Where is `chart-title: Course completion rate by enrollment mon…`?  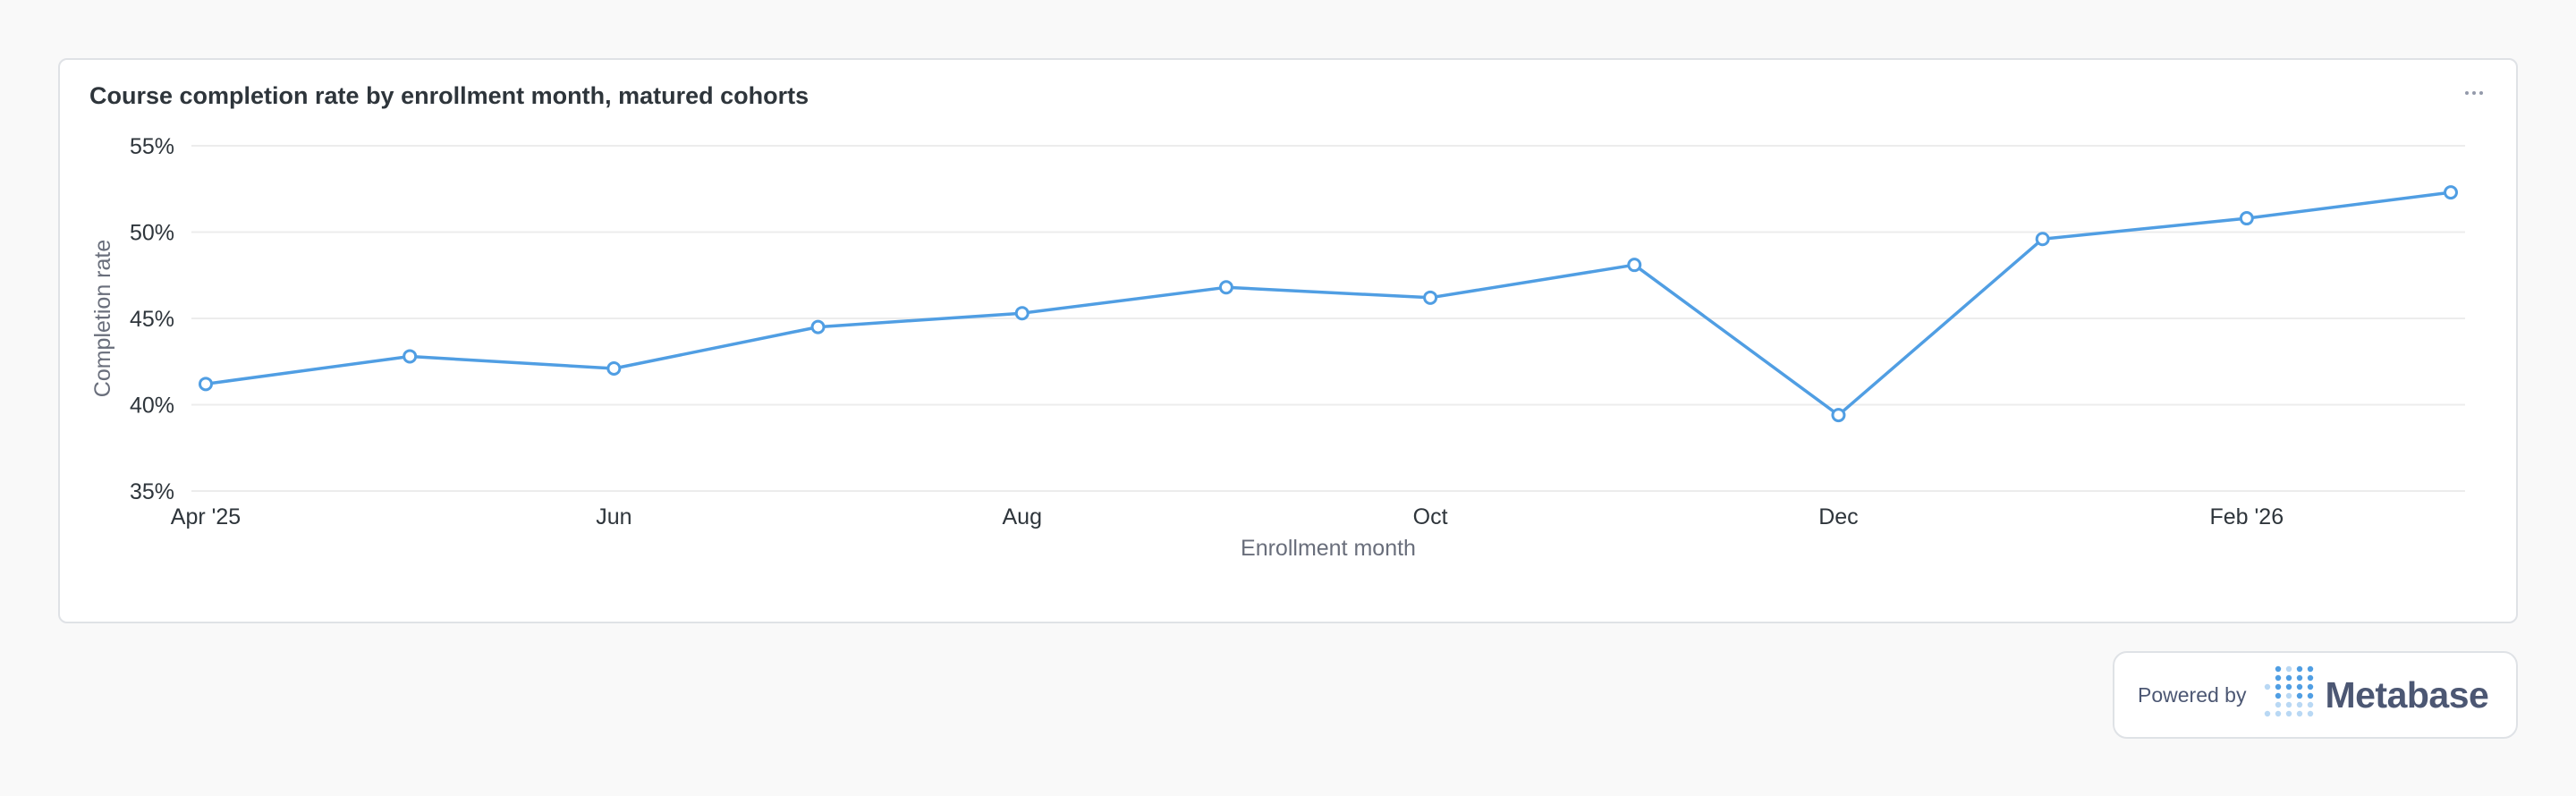
chart-title: Course completion rate by enrollment mon… is located at coordinates (449, 95).